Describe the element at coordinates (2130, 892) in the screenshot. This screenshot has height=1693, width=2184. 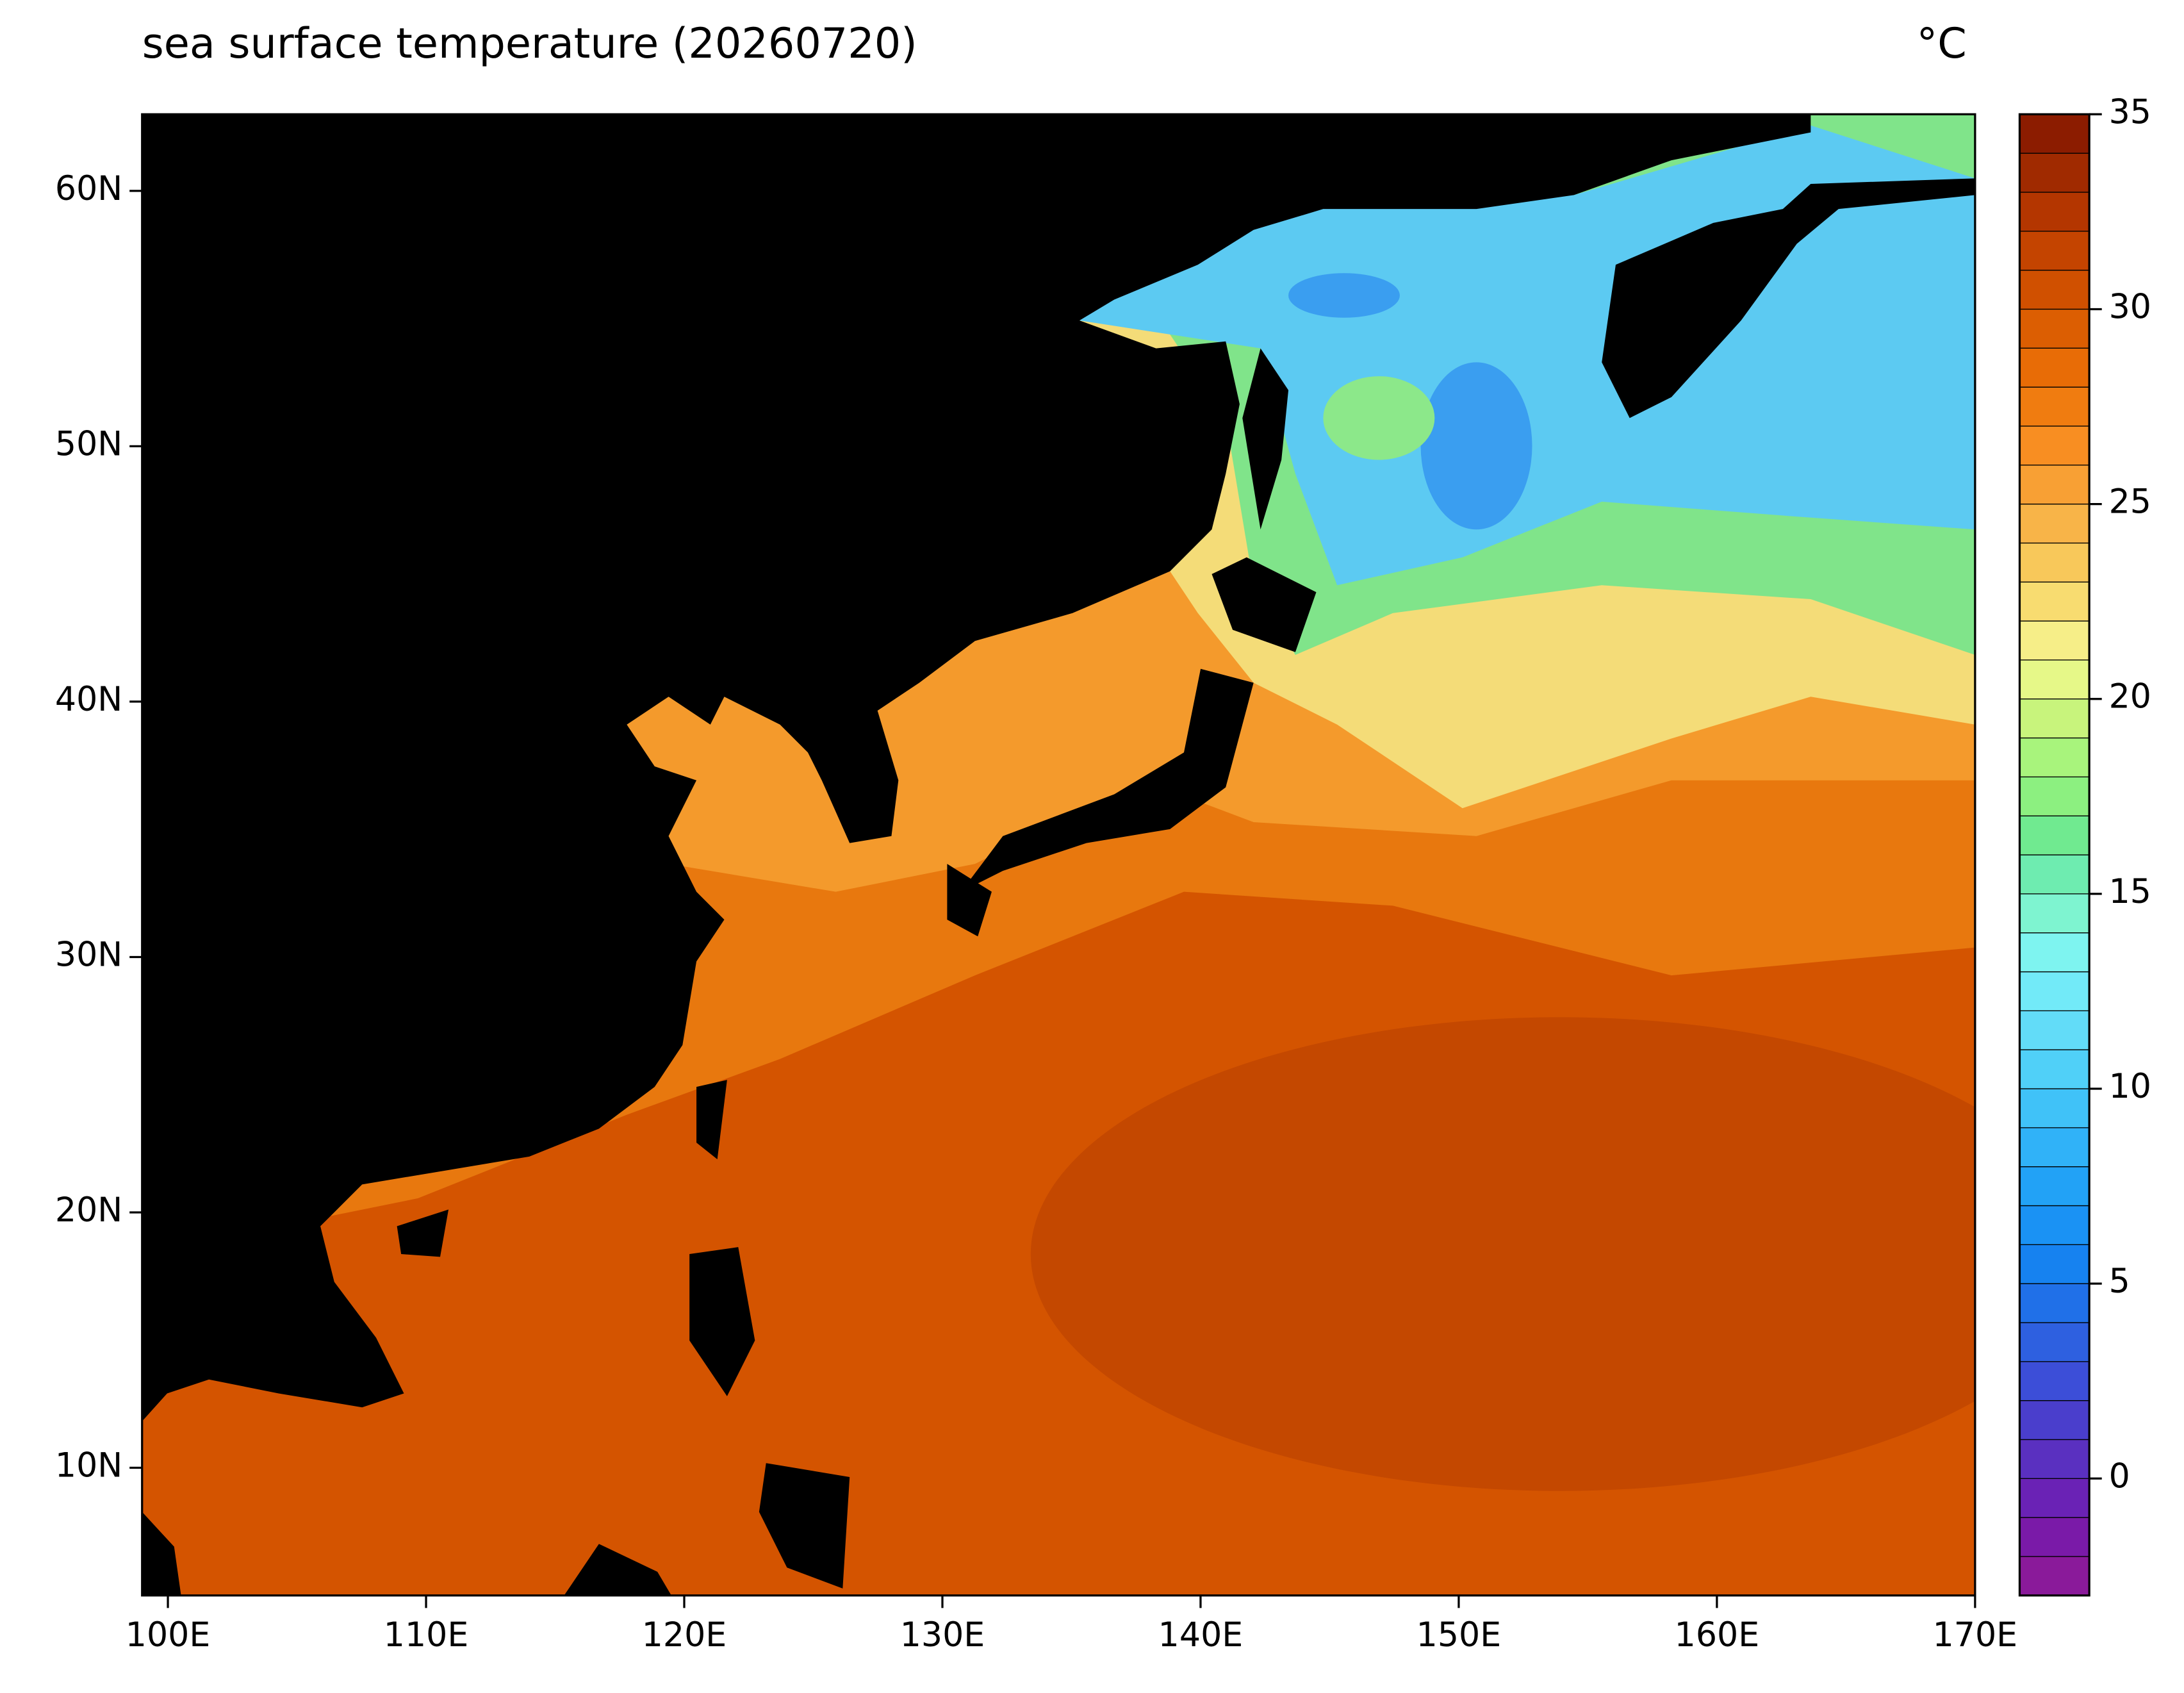
I see `colorbar-tick-label: 15` at that location.